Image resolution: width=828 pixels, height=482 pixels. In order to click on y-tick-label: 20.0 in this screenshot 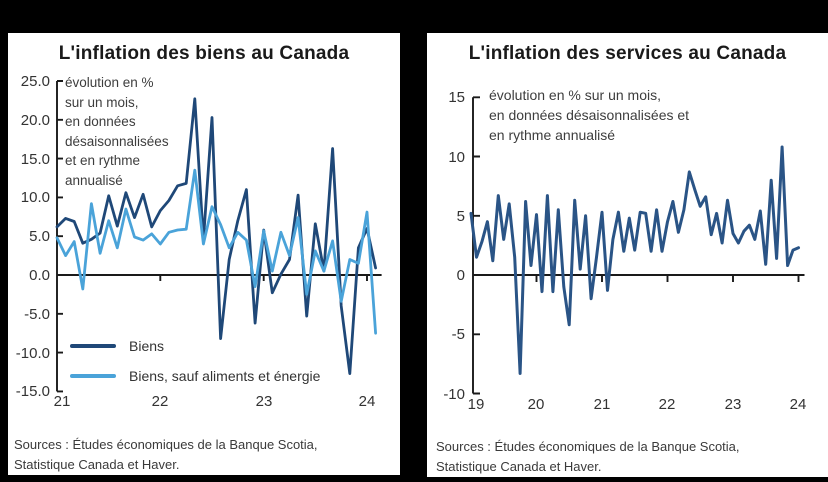, I will do `click(35, 120)`.